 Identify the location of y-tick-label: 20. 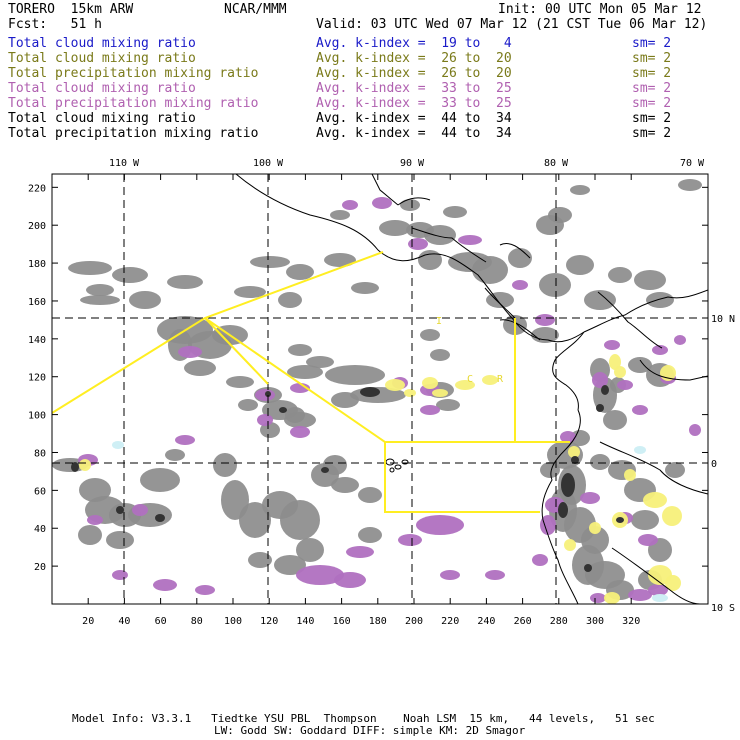
(40, 567).